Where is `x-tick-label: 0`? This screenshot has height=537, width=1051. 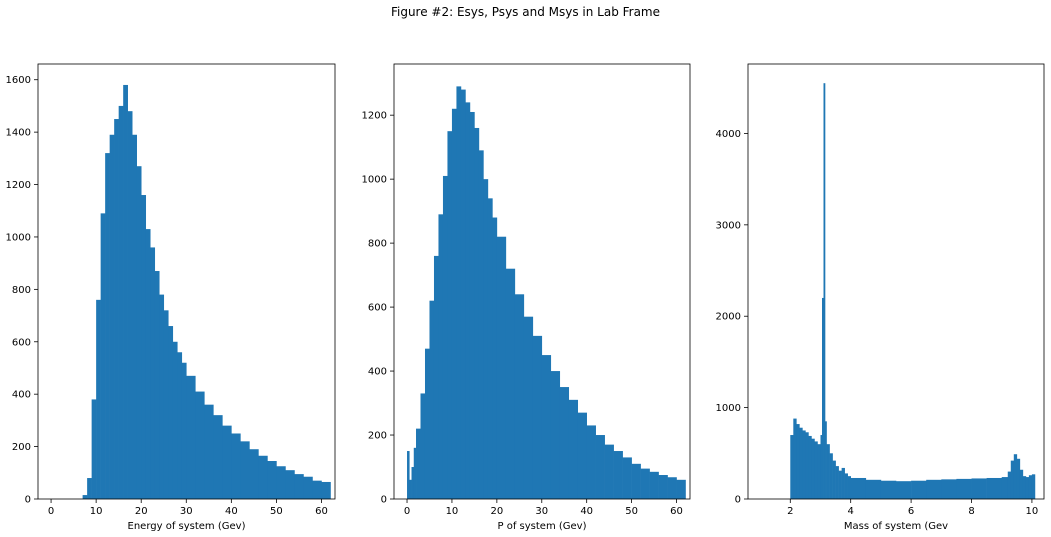 x-tick-label: 0 is located at coordinates (51, 511).